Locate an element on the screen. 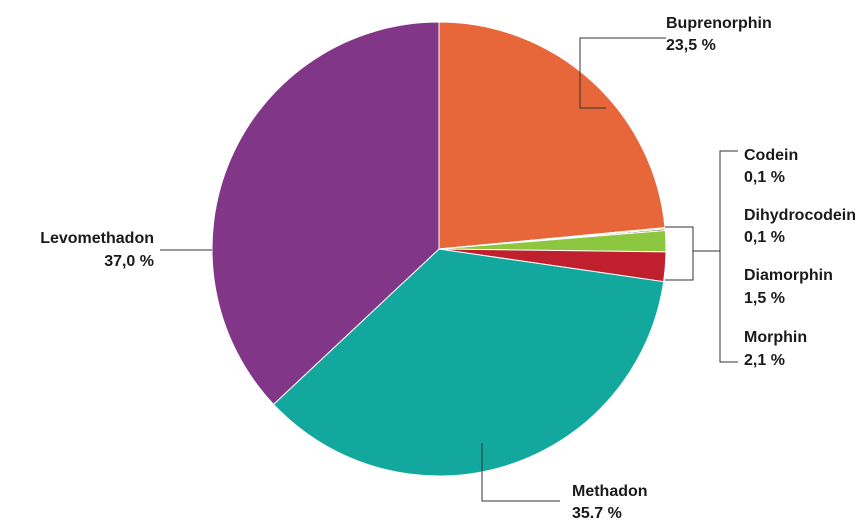  label-dihydrocodein-name: Dihydrocodein is located at coordinates (800, 215).